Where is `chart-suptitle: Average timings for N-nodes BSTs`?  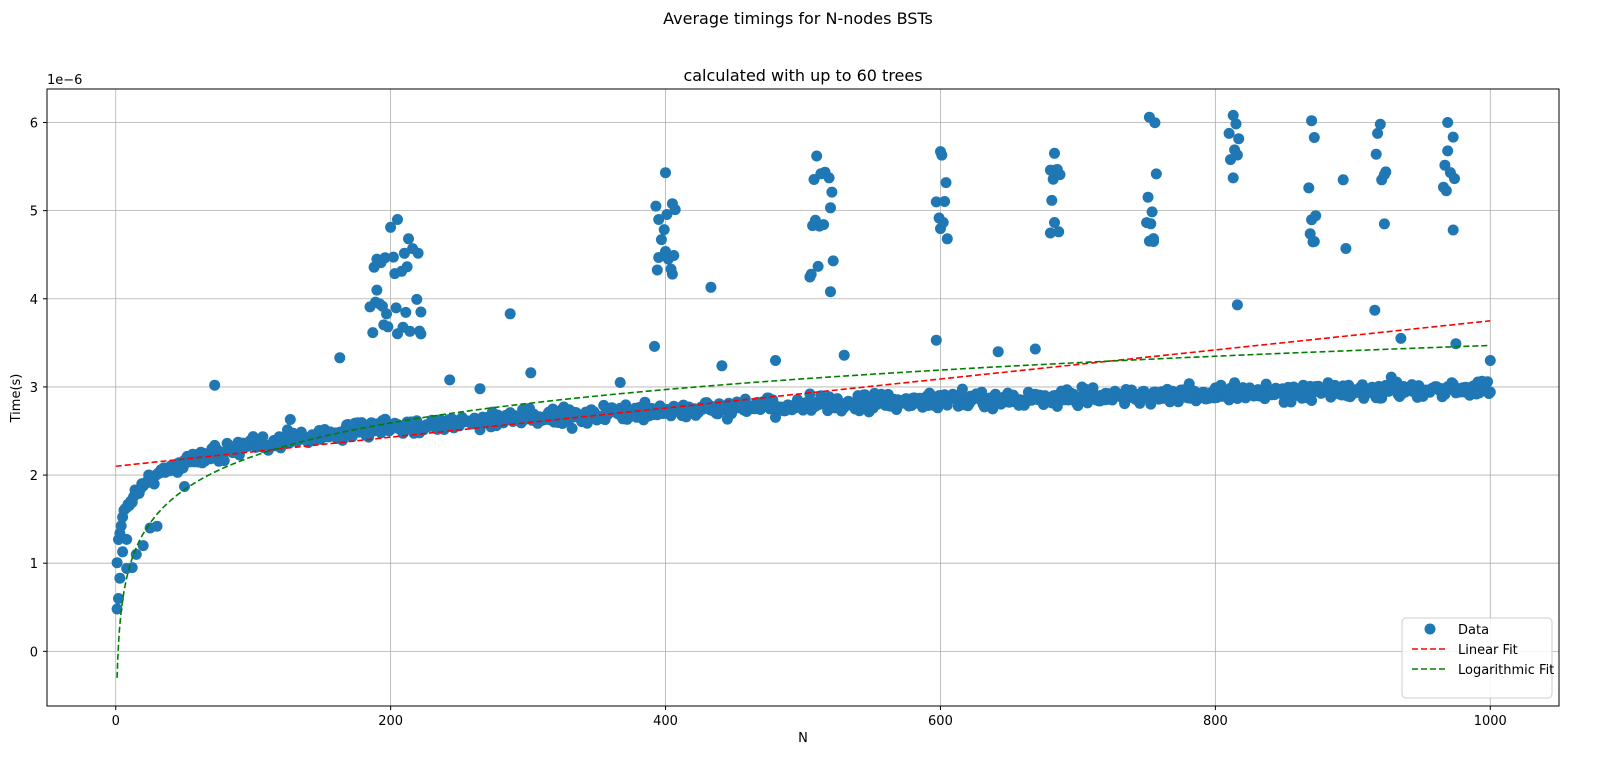 chart-suptitle: Average timings for N-nodes BSTs is located at coordinates (798, 18).